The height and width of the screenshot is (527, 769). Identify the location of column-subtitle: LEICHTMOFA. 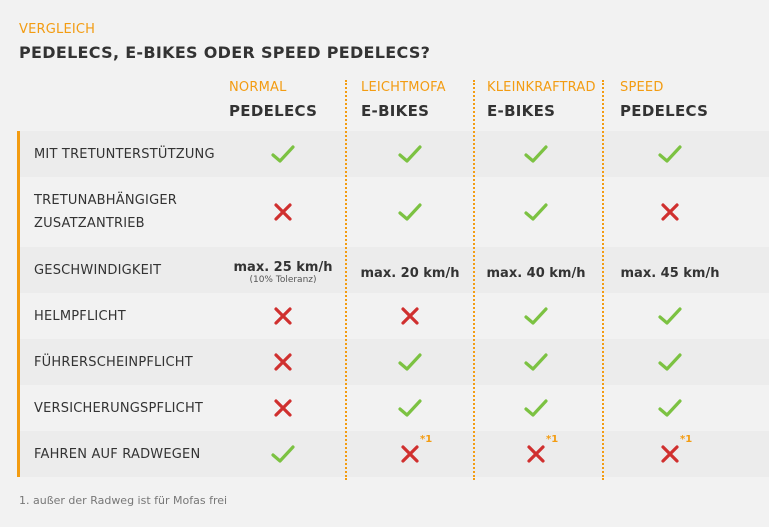
(403, 87).